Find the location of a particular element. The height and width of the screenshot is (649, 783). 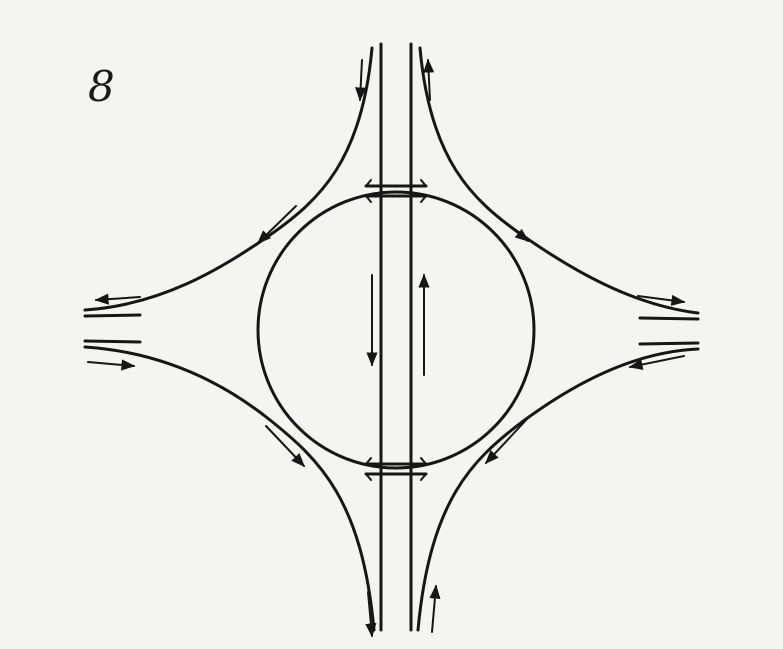

arrow-south-down is located at coordinates (371, 614).